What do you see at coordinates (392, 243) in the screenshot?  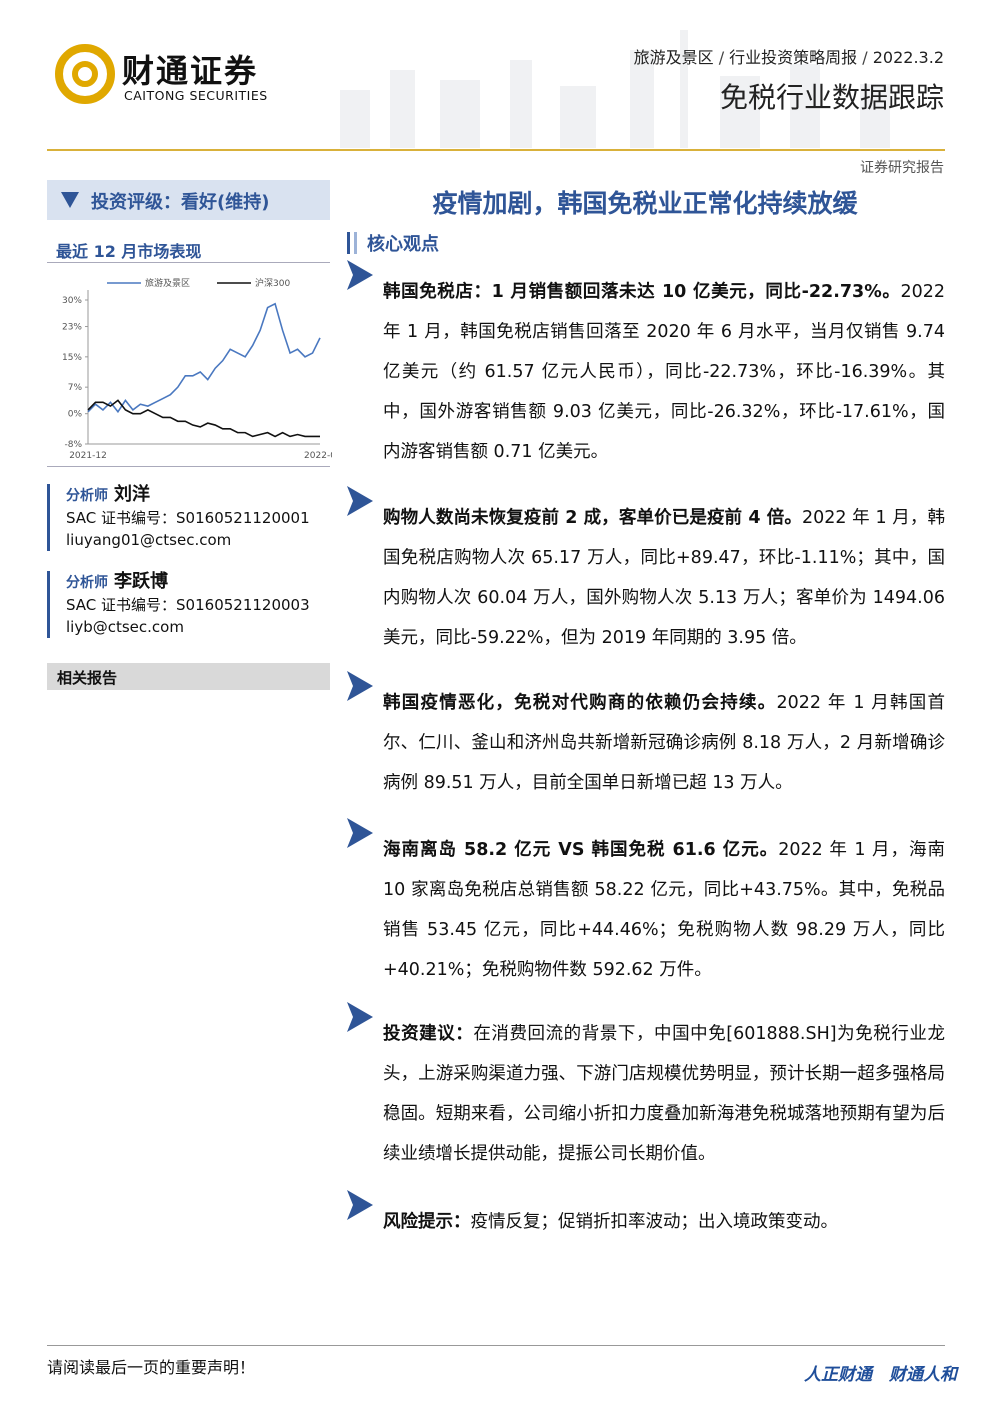 I see `section-title: 核心观点` at bounding box center [392, 243].